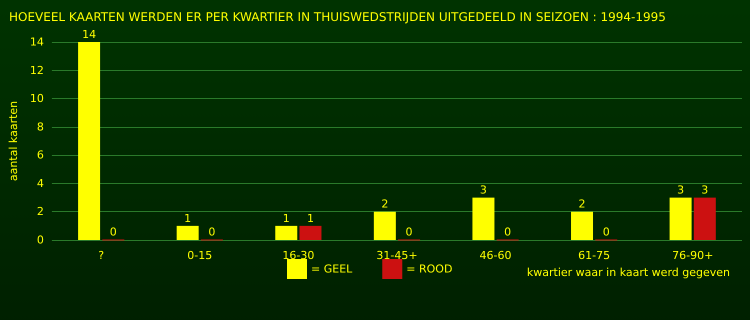  I want to click on y-axis-title: aantal kaarten, so click(13, 141).